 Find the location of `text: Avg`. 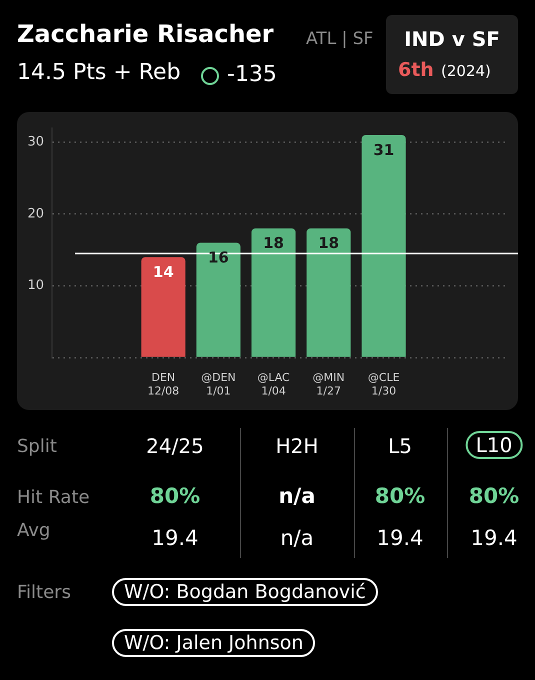

text: Avg is located at coordinates (33, 530).